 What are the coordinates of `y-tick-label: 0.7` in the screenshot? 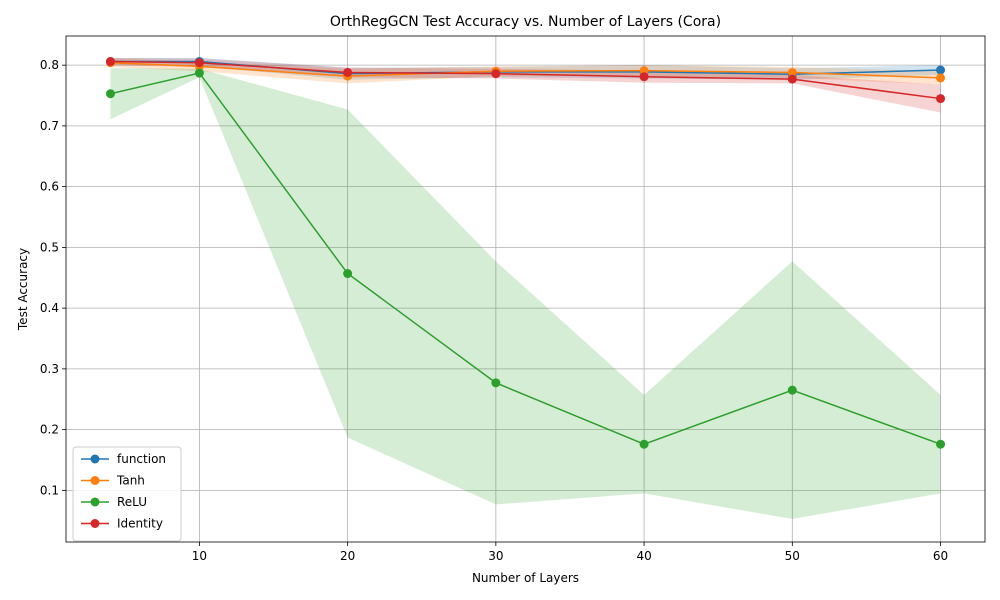 It's located at (49, 126).